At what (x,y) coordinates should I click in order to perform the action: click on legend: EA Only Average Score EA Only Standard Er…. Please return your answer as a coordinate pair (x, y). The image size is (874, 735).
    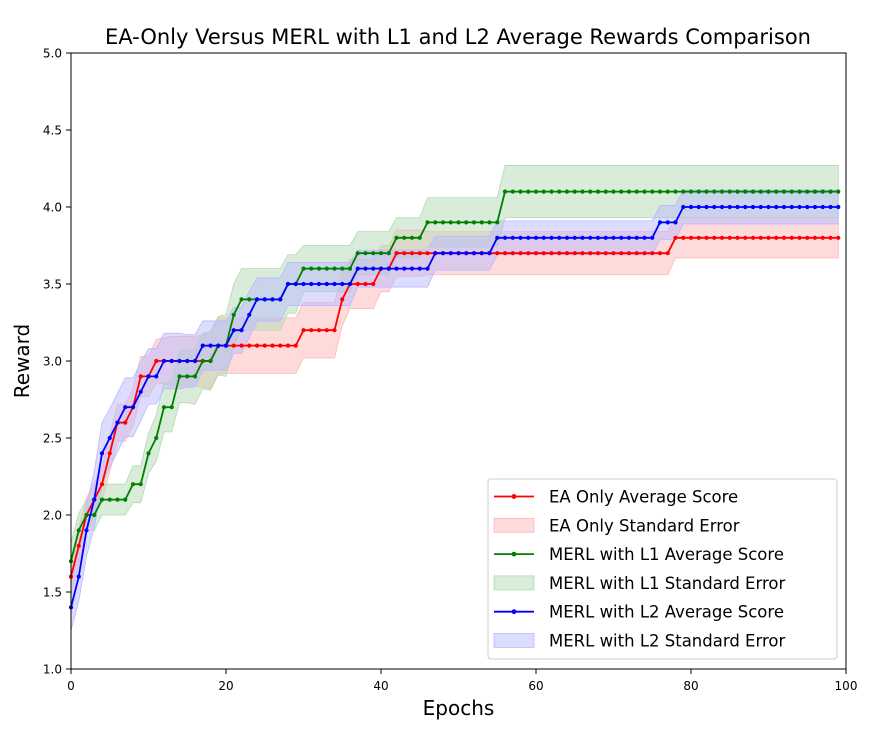
    Looking at the image, I should click on (662, 569).